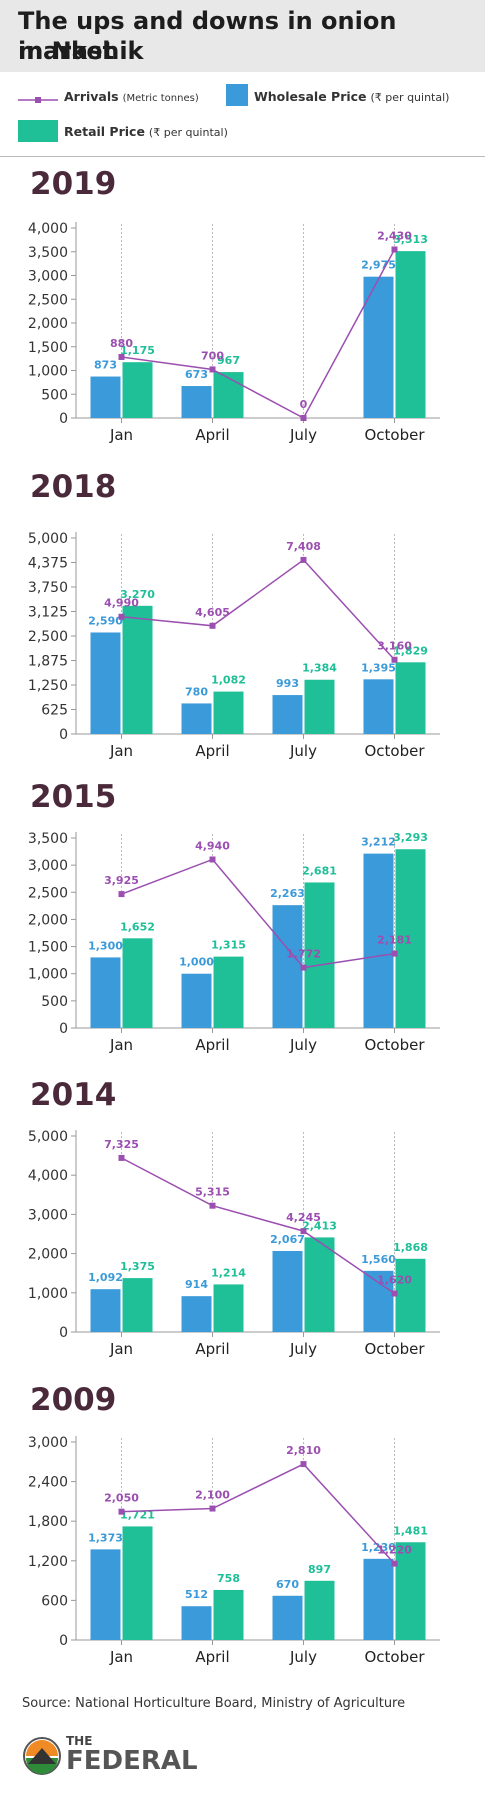 This screenshot has width=485, height=1796. Describe the element at coordinates (410, 650) in the screenshot. I see `retail-data-label: 1,829` at that location.